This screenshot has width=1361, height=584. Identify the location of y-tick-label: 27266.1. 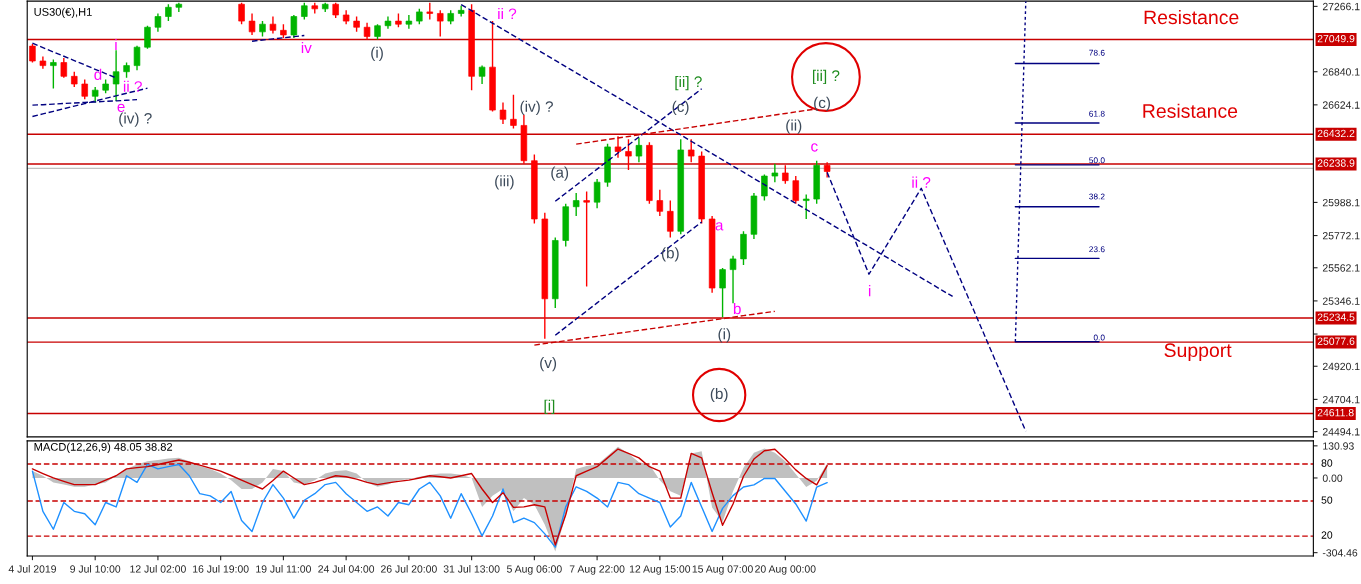
(1341, 6).